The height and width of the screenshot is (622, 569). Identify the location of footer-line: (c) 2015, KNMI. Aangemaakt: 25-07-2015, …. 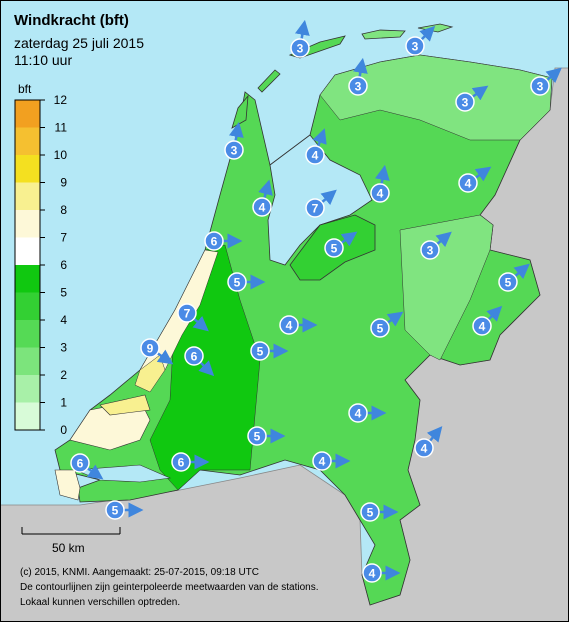
(139, 572).